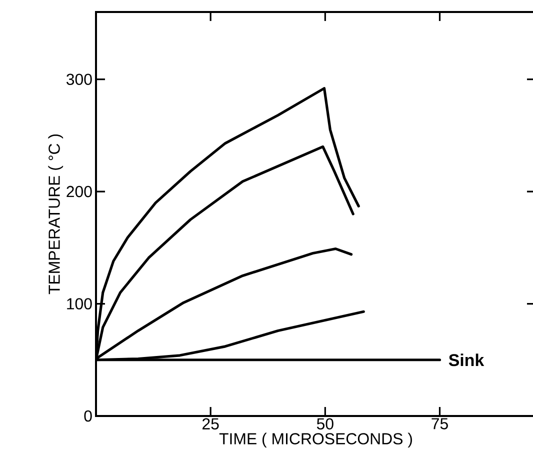 This screenshot has height=464, width=533. What do you see at coordinates (56, 214) in the screenshot?
I see `y-axis-title: TEMPERATURE ( °C )` at bounding box center [56, 214].